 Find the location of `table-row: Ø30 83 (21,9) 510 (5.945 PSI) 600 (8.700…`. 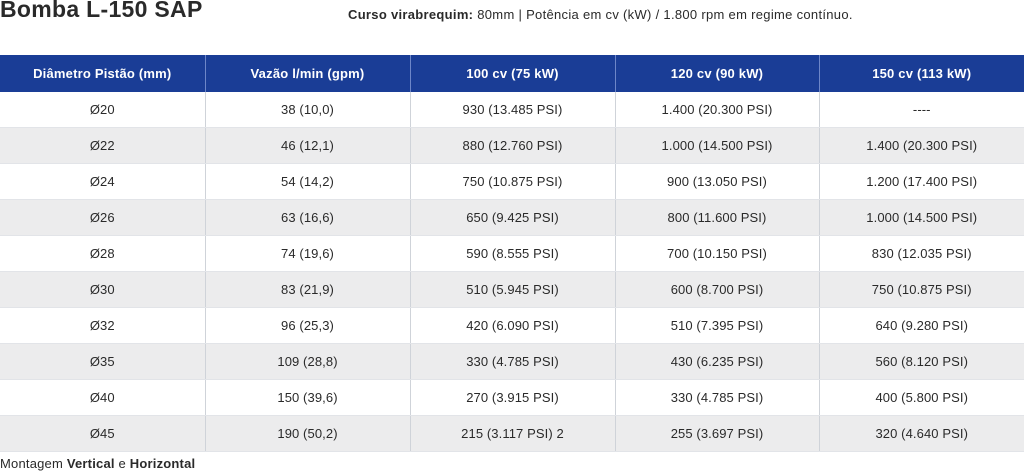

table-row: Ø30 83 (21,9) 510 (5.945 PSI) 600 (8.700… is located at coordinates (512, 289).